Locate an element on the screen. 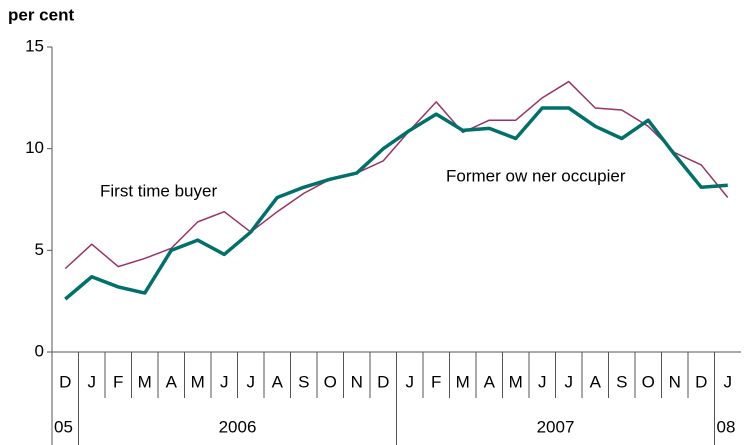 The width and height of the screenshot is (751, 445). y-tick-label: 15 is located at coordinates (34, 45).